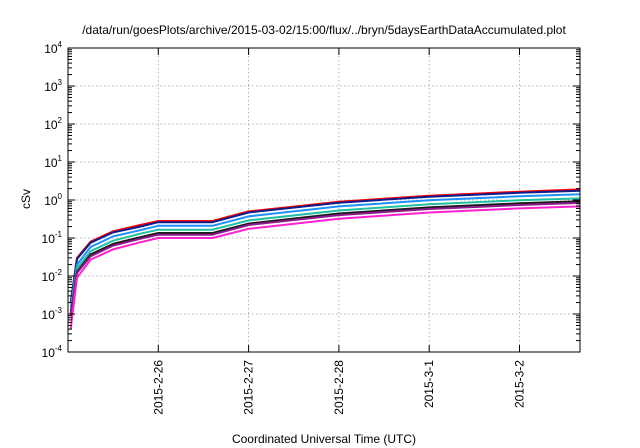 Image resolution: width=640 pixels, height=448 pixels. Describe the element at coordinates (53, 162) in the screenshot. I see `y-tick-label: 10¹` at that location.